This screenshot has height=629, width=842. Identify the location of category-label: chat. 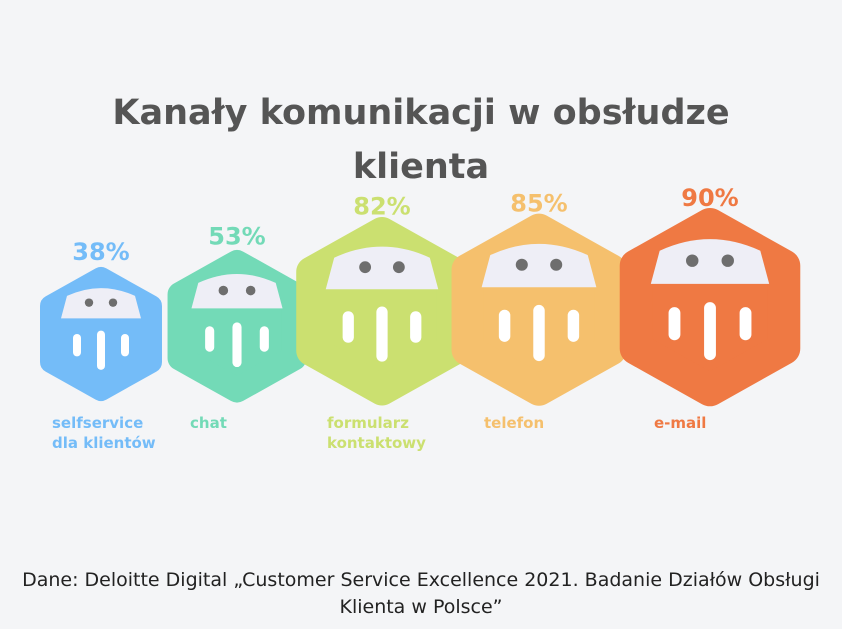
(208, 423).